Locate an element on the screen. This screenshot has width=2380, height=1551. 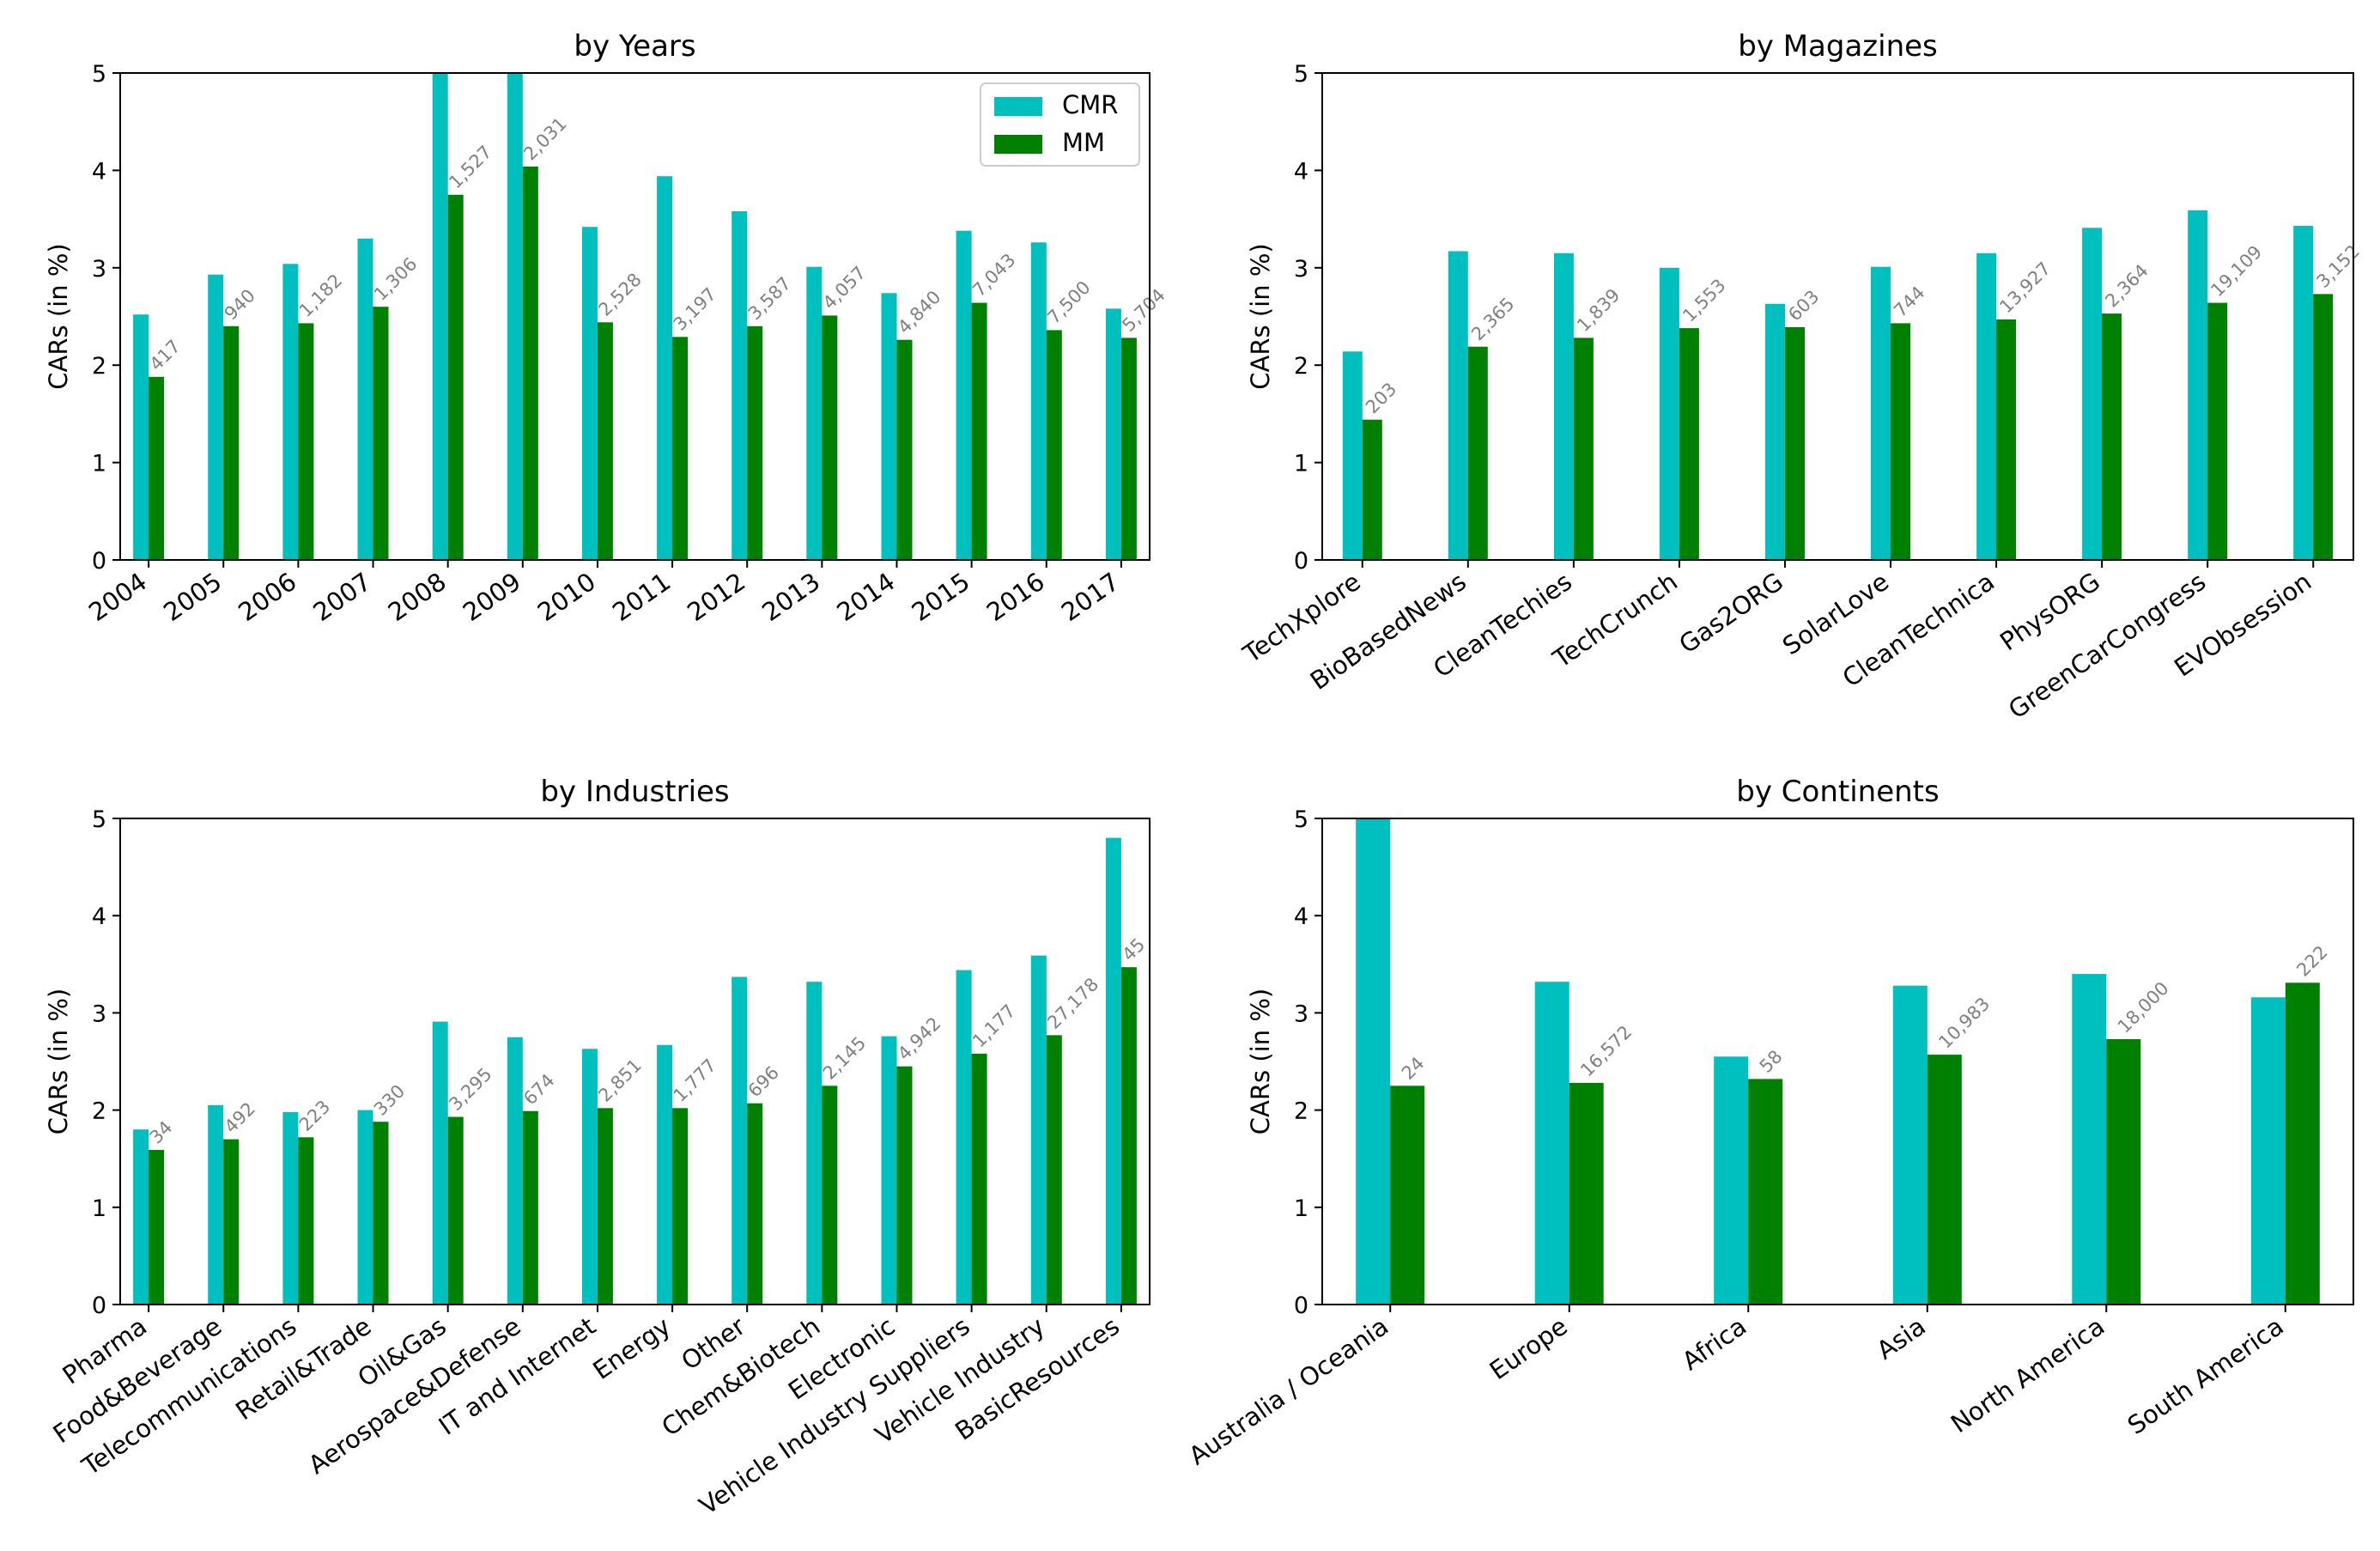
chart-title: by Magazines is located at coordinates (1838, 46).